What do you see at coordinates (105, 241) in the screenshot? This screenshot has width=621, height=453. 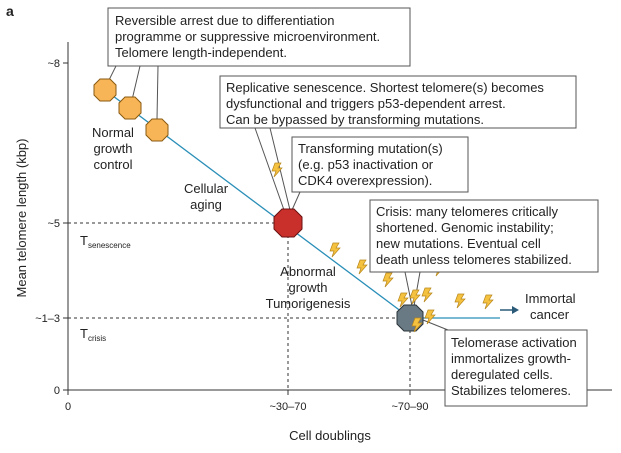 I see `threshold-label: Tsenescence` at bounding box center [105, 241].